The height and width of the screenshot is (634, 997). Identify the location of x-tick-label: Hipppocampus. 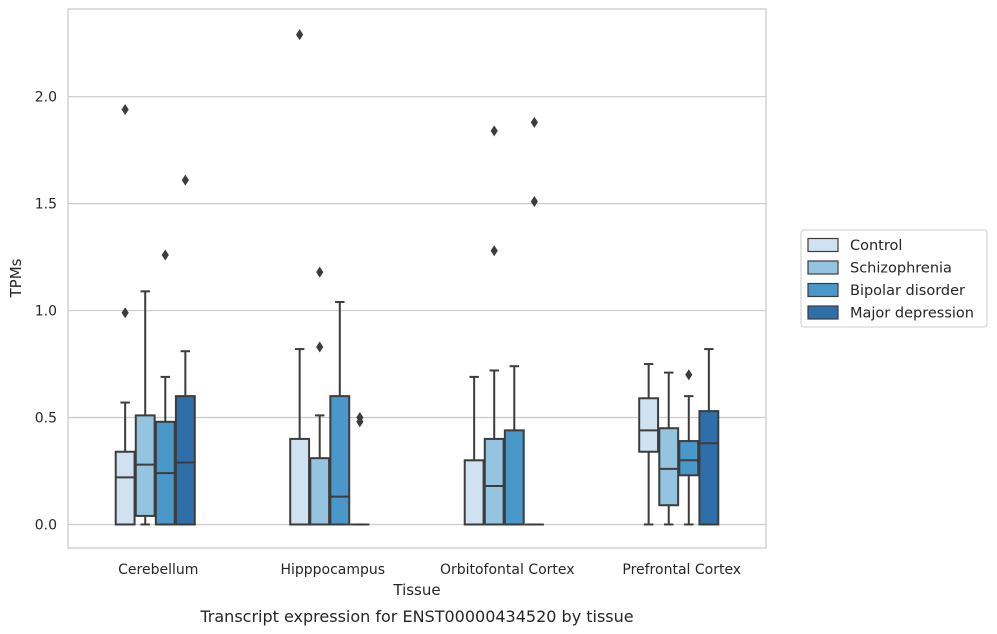
(332, 570).